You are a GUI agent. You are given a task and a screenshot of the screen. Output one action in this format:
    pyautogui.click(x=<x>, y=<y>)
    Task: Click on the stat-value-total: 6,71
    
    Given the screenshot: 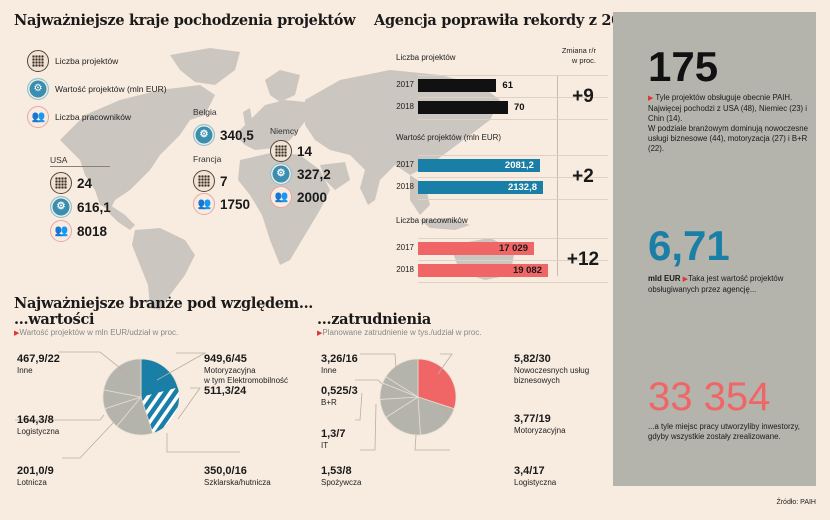 What is the action you would take?
    pyautogui.click(x=689, y=245)
    